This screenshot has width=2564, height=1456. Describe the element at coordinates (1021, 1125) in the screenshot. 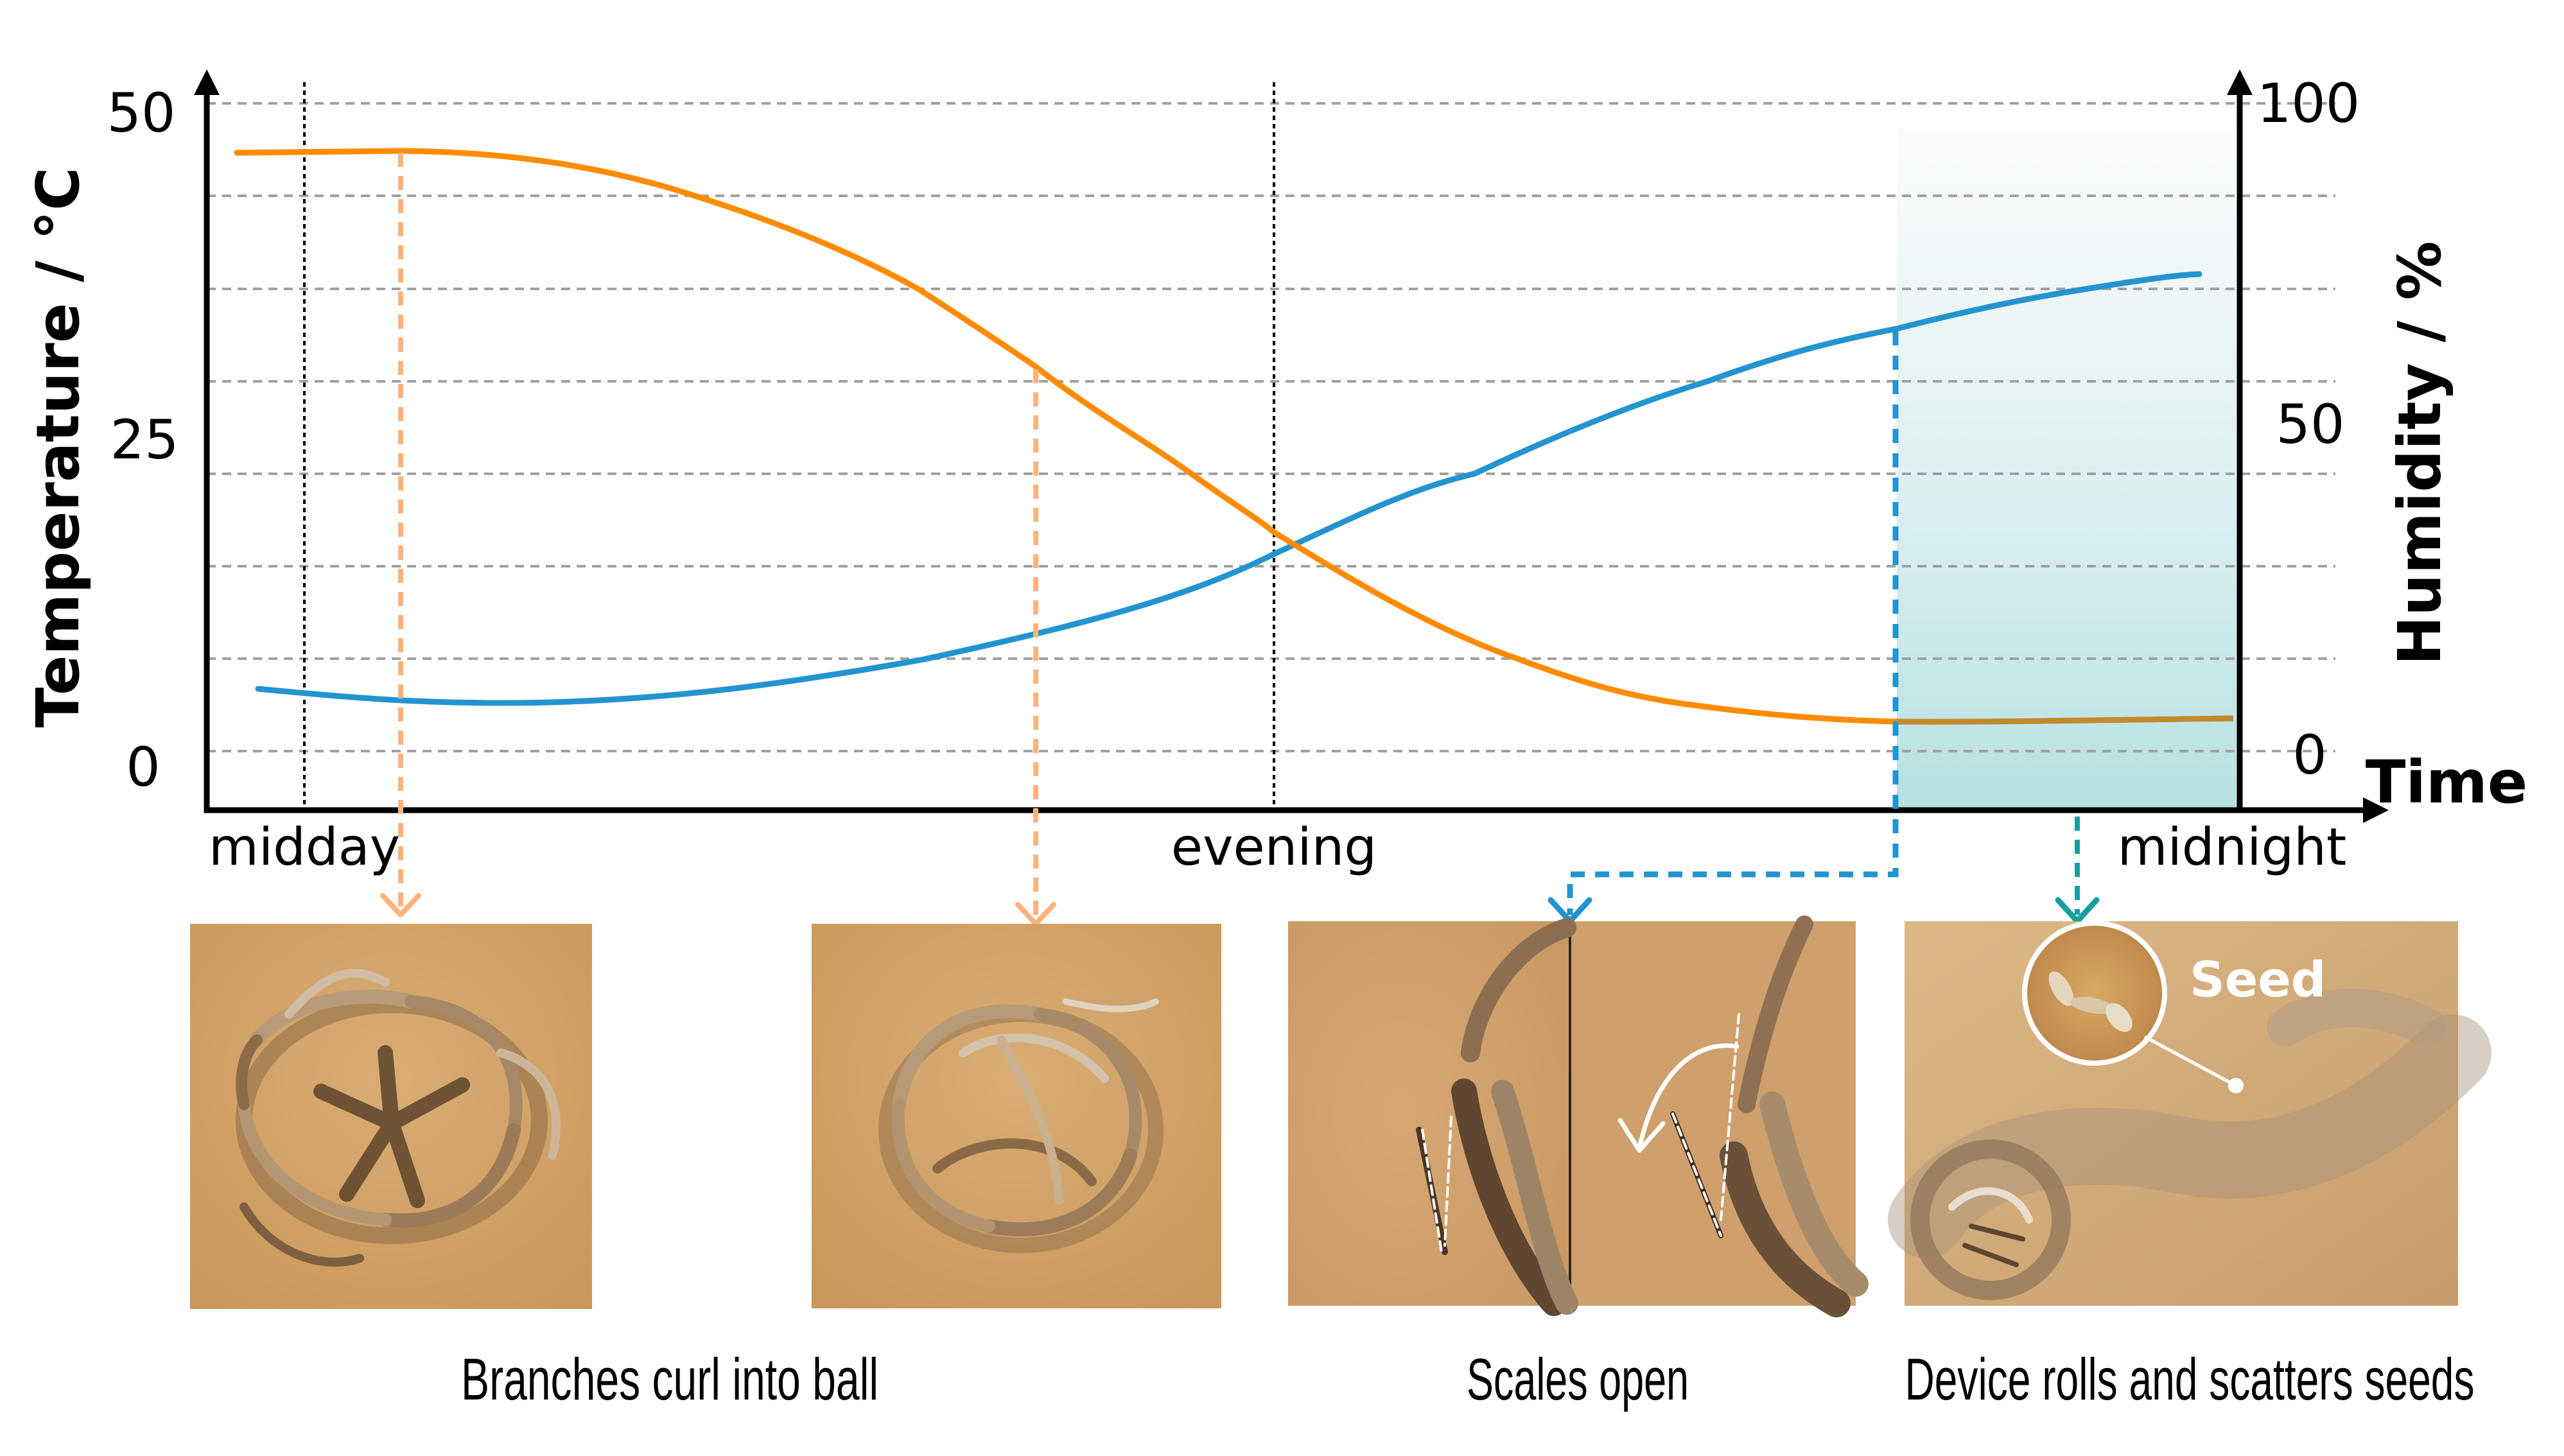

I see `curled-ball-photo-icon` at that location.